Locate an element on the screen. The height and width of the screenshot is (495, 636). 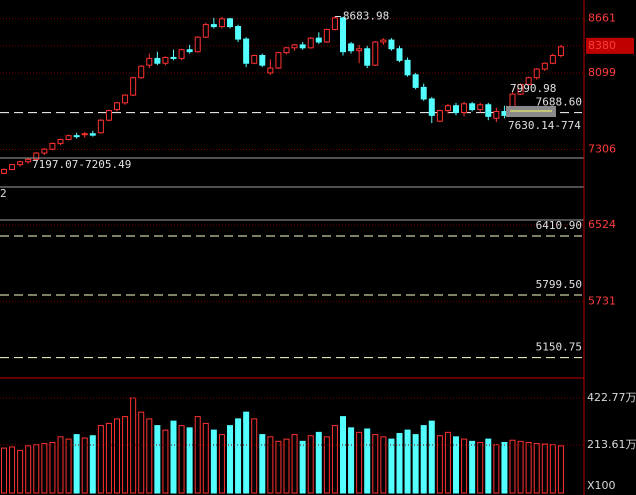
y-tick-label: 6524 is located at coordinates (602, 224).